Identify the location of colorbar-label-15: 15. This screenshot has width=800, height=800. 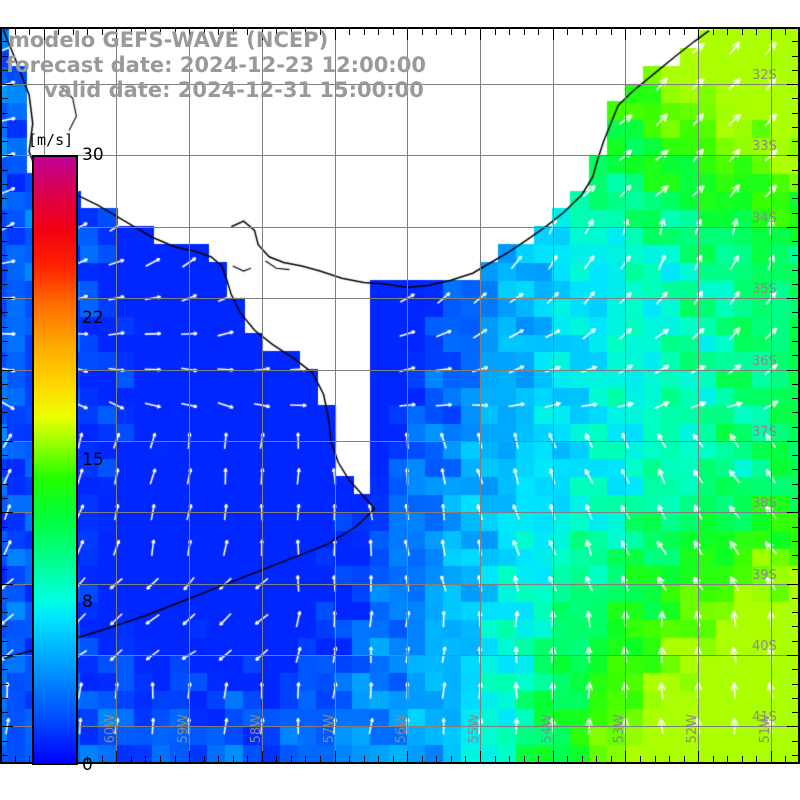
(93, 460).